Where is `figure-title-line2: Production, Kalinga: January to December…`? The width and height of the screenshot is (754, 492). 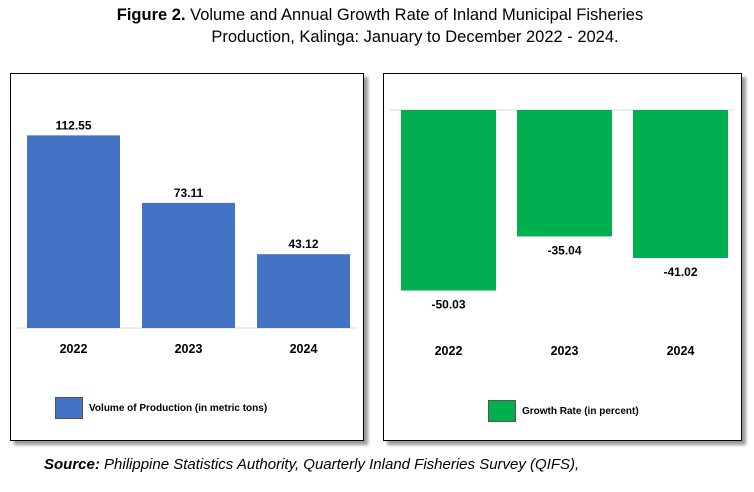
figure-title-line2: Production, Kalinga: January to December… is located at coordinates (415, 37).